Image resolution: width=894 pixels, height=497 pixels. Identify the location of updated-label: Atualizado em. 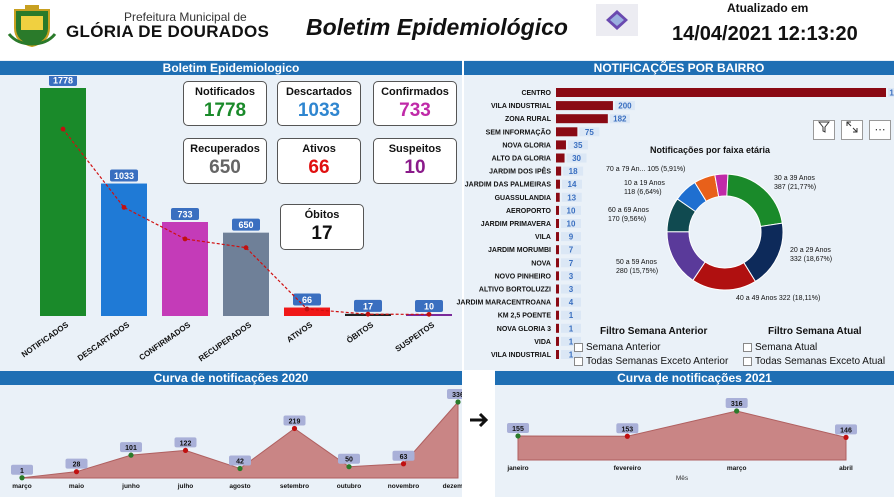
(768, 8).